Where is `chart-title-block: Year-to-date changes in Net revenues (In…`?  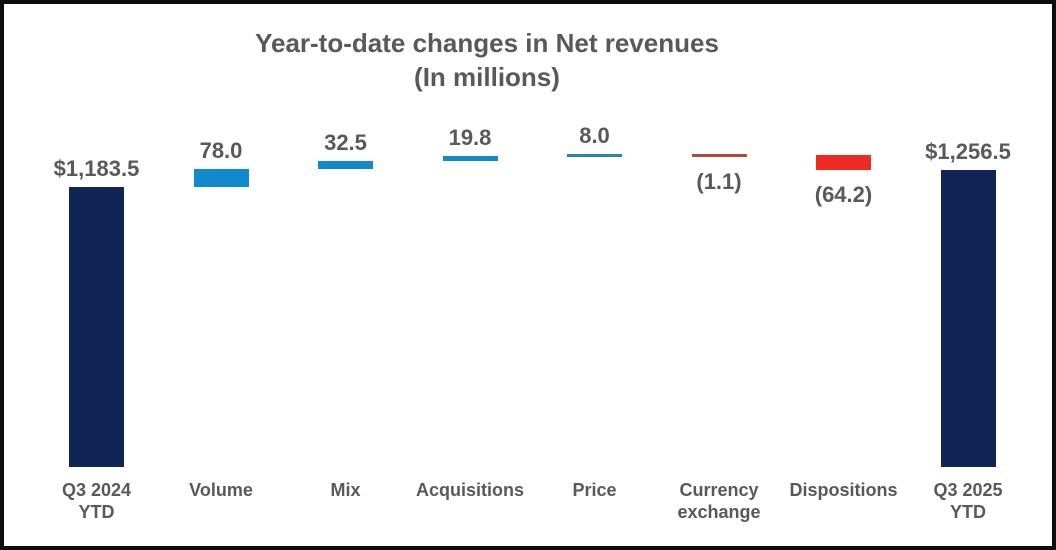
chart-title-block: Year-to-date changes in Net revenues (In… is located at coordinates (487, 60).